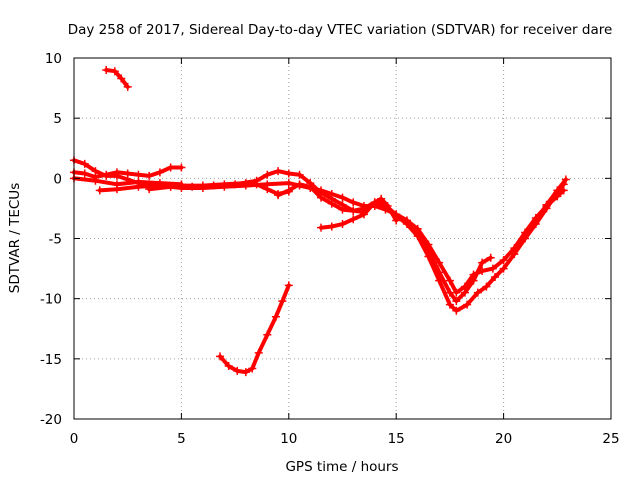  What do you see at coordinates (53, 59) in the screenshot?
I see `y-tick-label: 10` at bounding box center [53, 59].